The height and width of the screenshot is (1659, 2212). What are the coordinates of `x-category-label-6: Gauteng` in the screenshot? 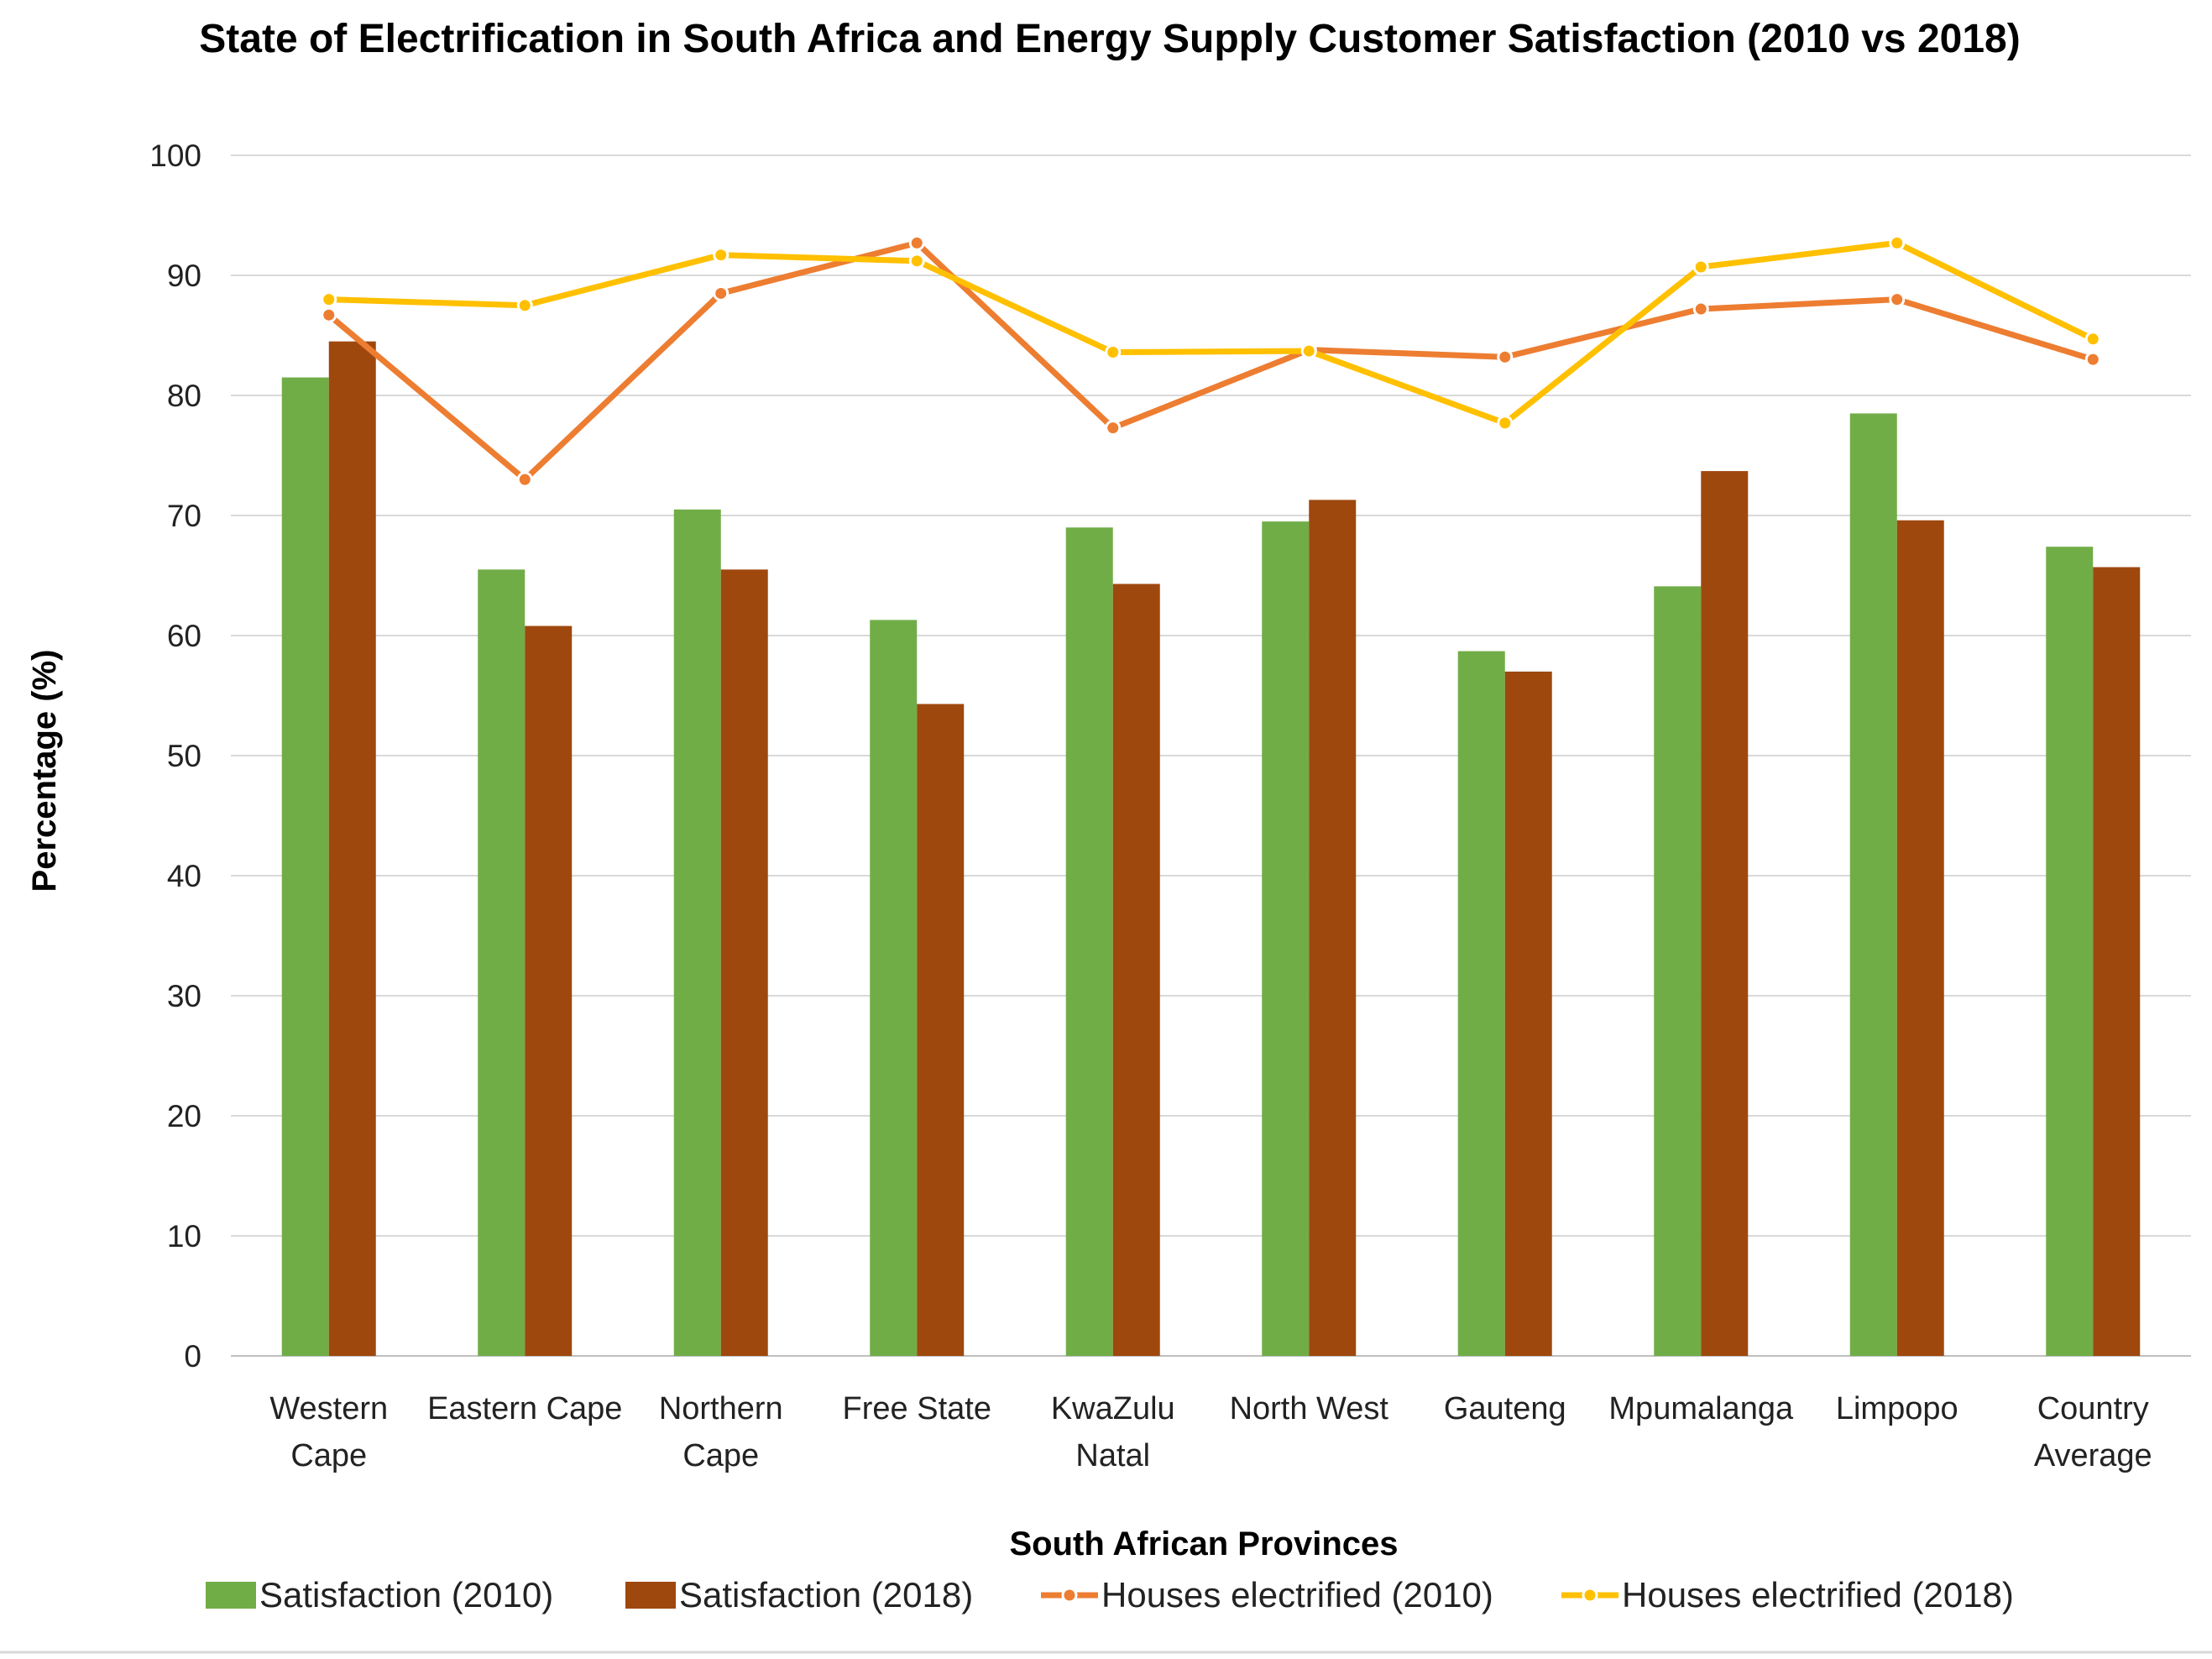 It's located at (1505, 1409).